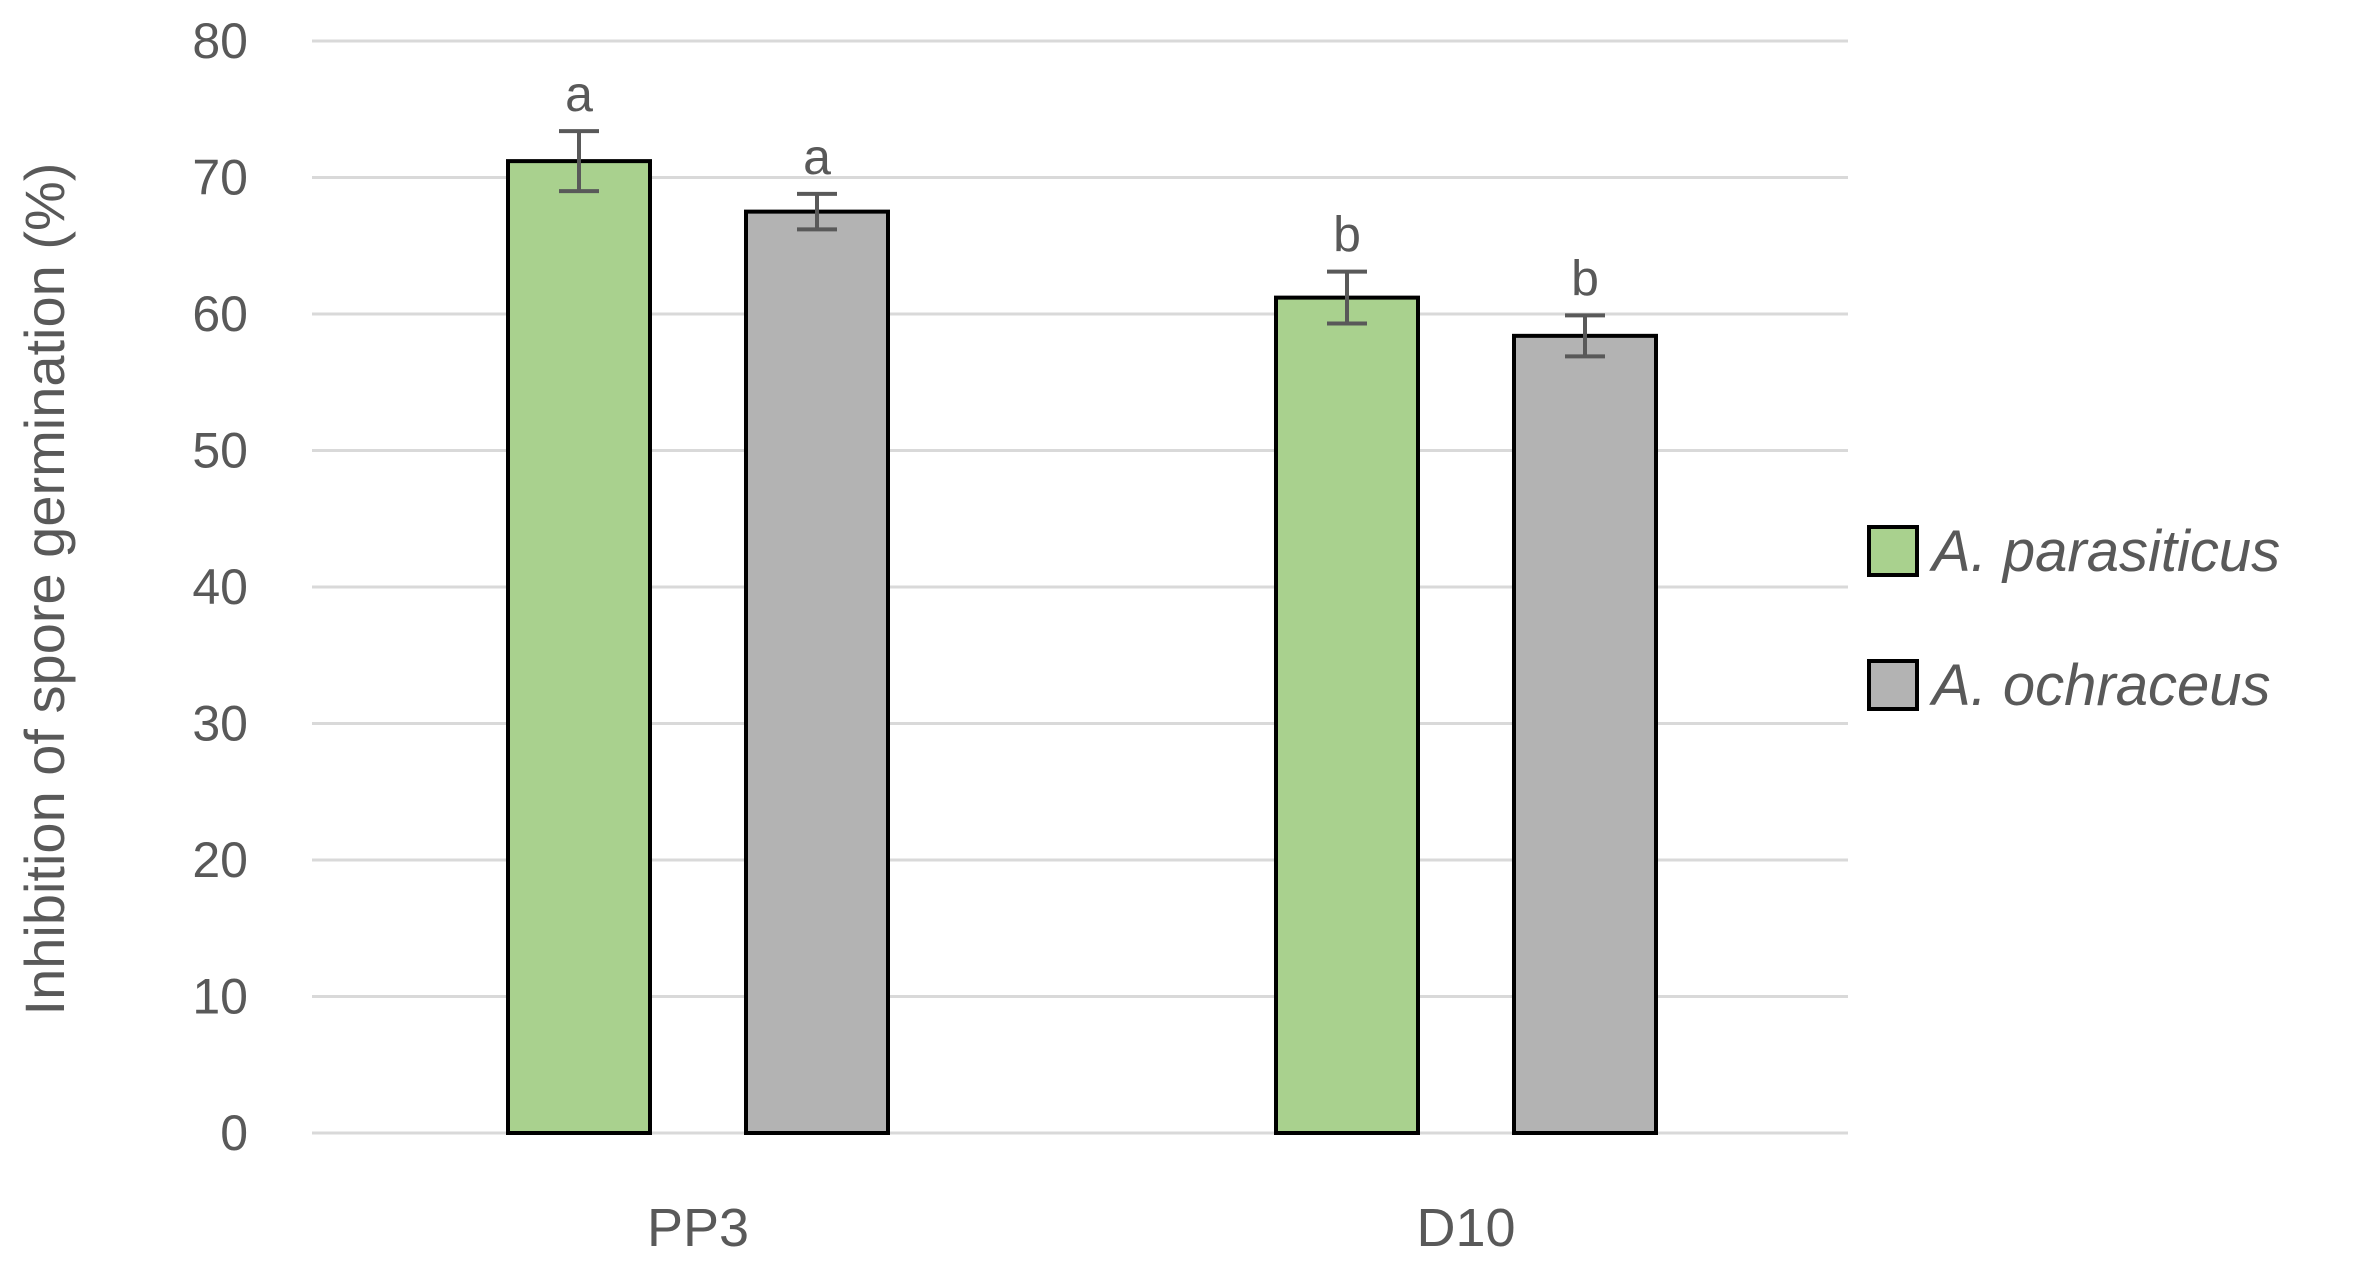  What do you see at coordinates (220, 724) in the screenshot?
I see `y-tick-label: 30` at bounding box center [220, 724].